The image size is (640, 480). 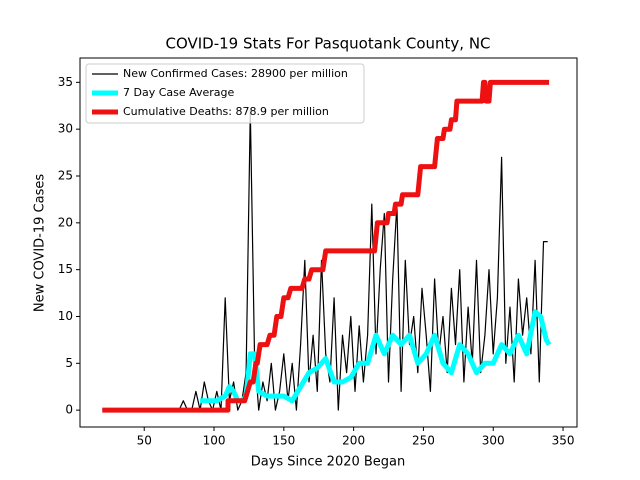 I want to click on x-tick-label: 250, so click(x=423, y=441).